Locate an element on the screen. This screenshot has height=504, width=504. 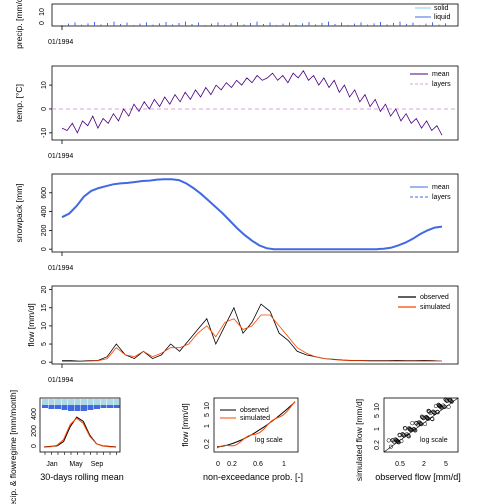
flow-observed-line is located at coordinates (252, 332).